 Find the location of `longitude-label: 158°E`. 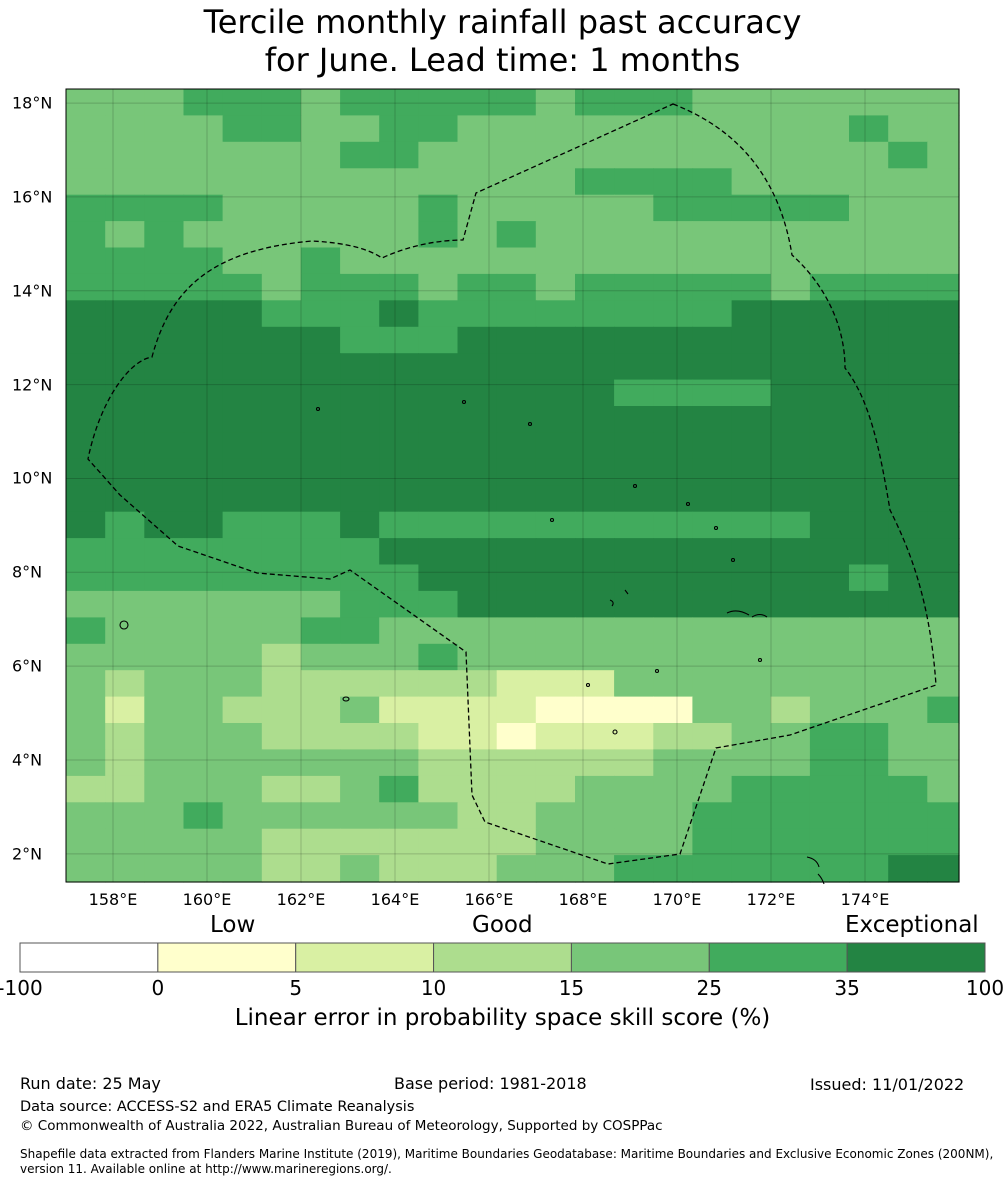

longitude-label: 158°E is located at coordinates (113, 899).